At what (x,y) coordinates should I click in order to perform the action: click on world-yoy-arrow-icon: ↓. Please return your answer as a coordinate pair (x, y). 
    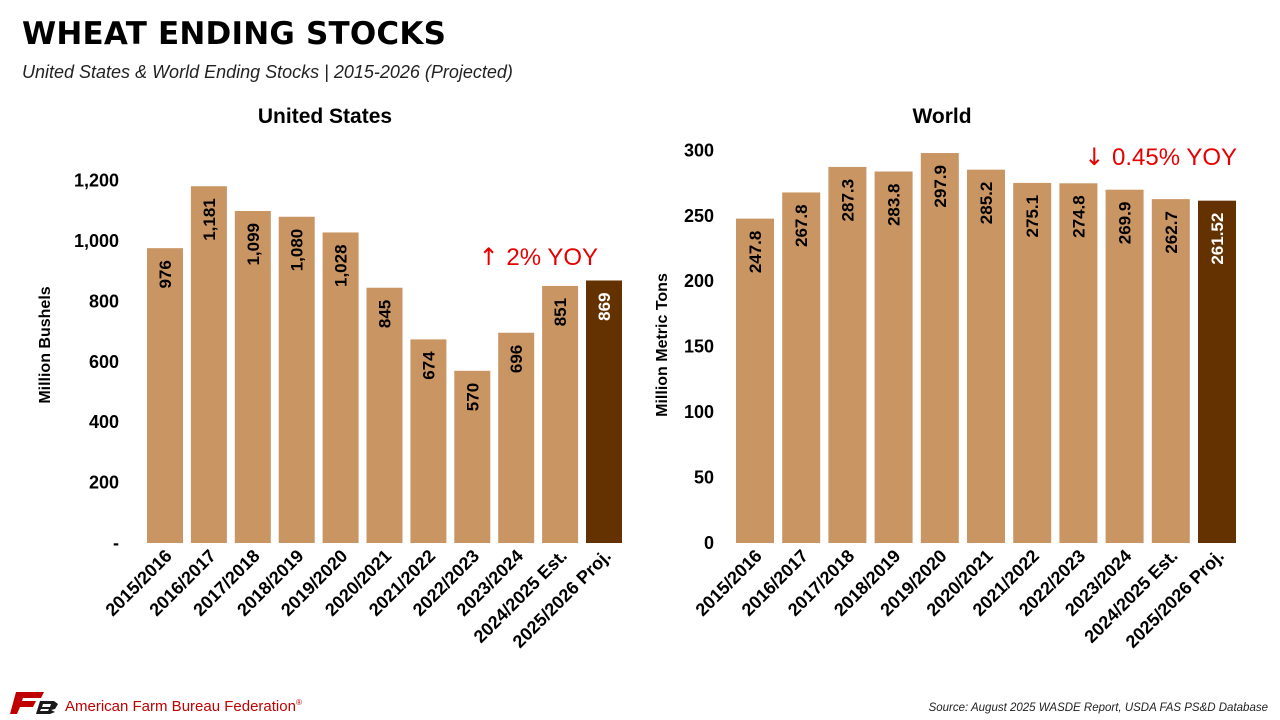
    Looking at the image, I should click on (1098, 157).